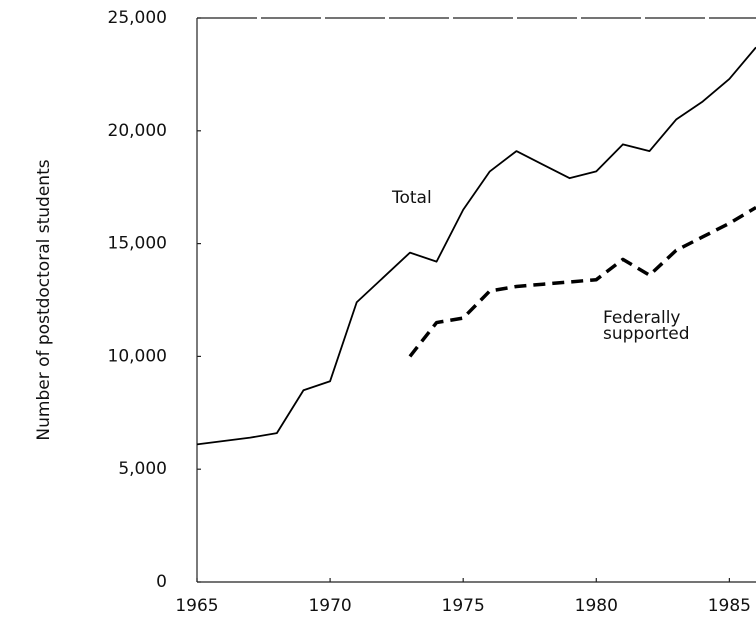  What do you see at coordinates (137, 356) in the screenshot?
I see `y-tick-label: 10,000` at bounding box center [137, 356].